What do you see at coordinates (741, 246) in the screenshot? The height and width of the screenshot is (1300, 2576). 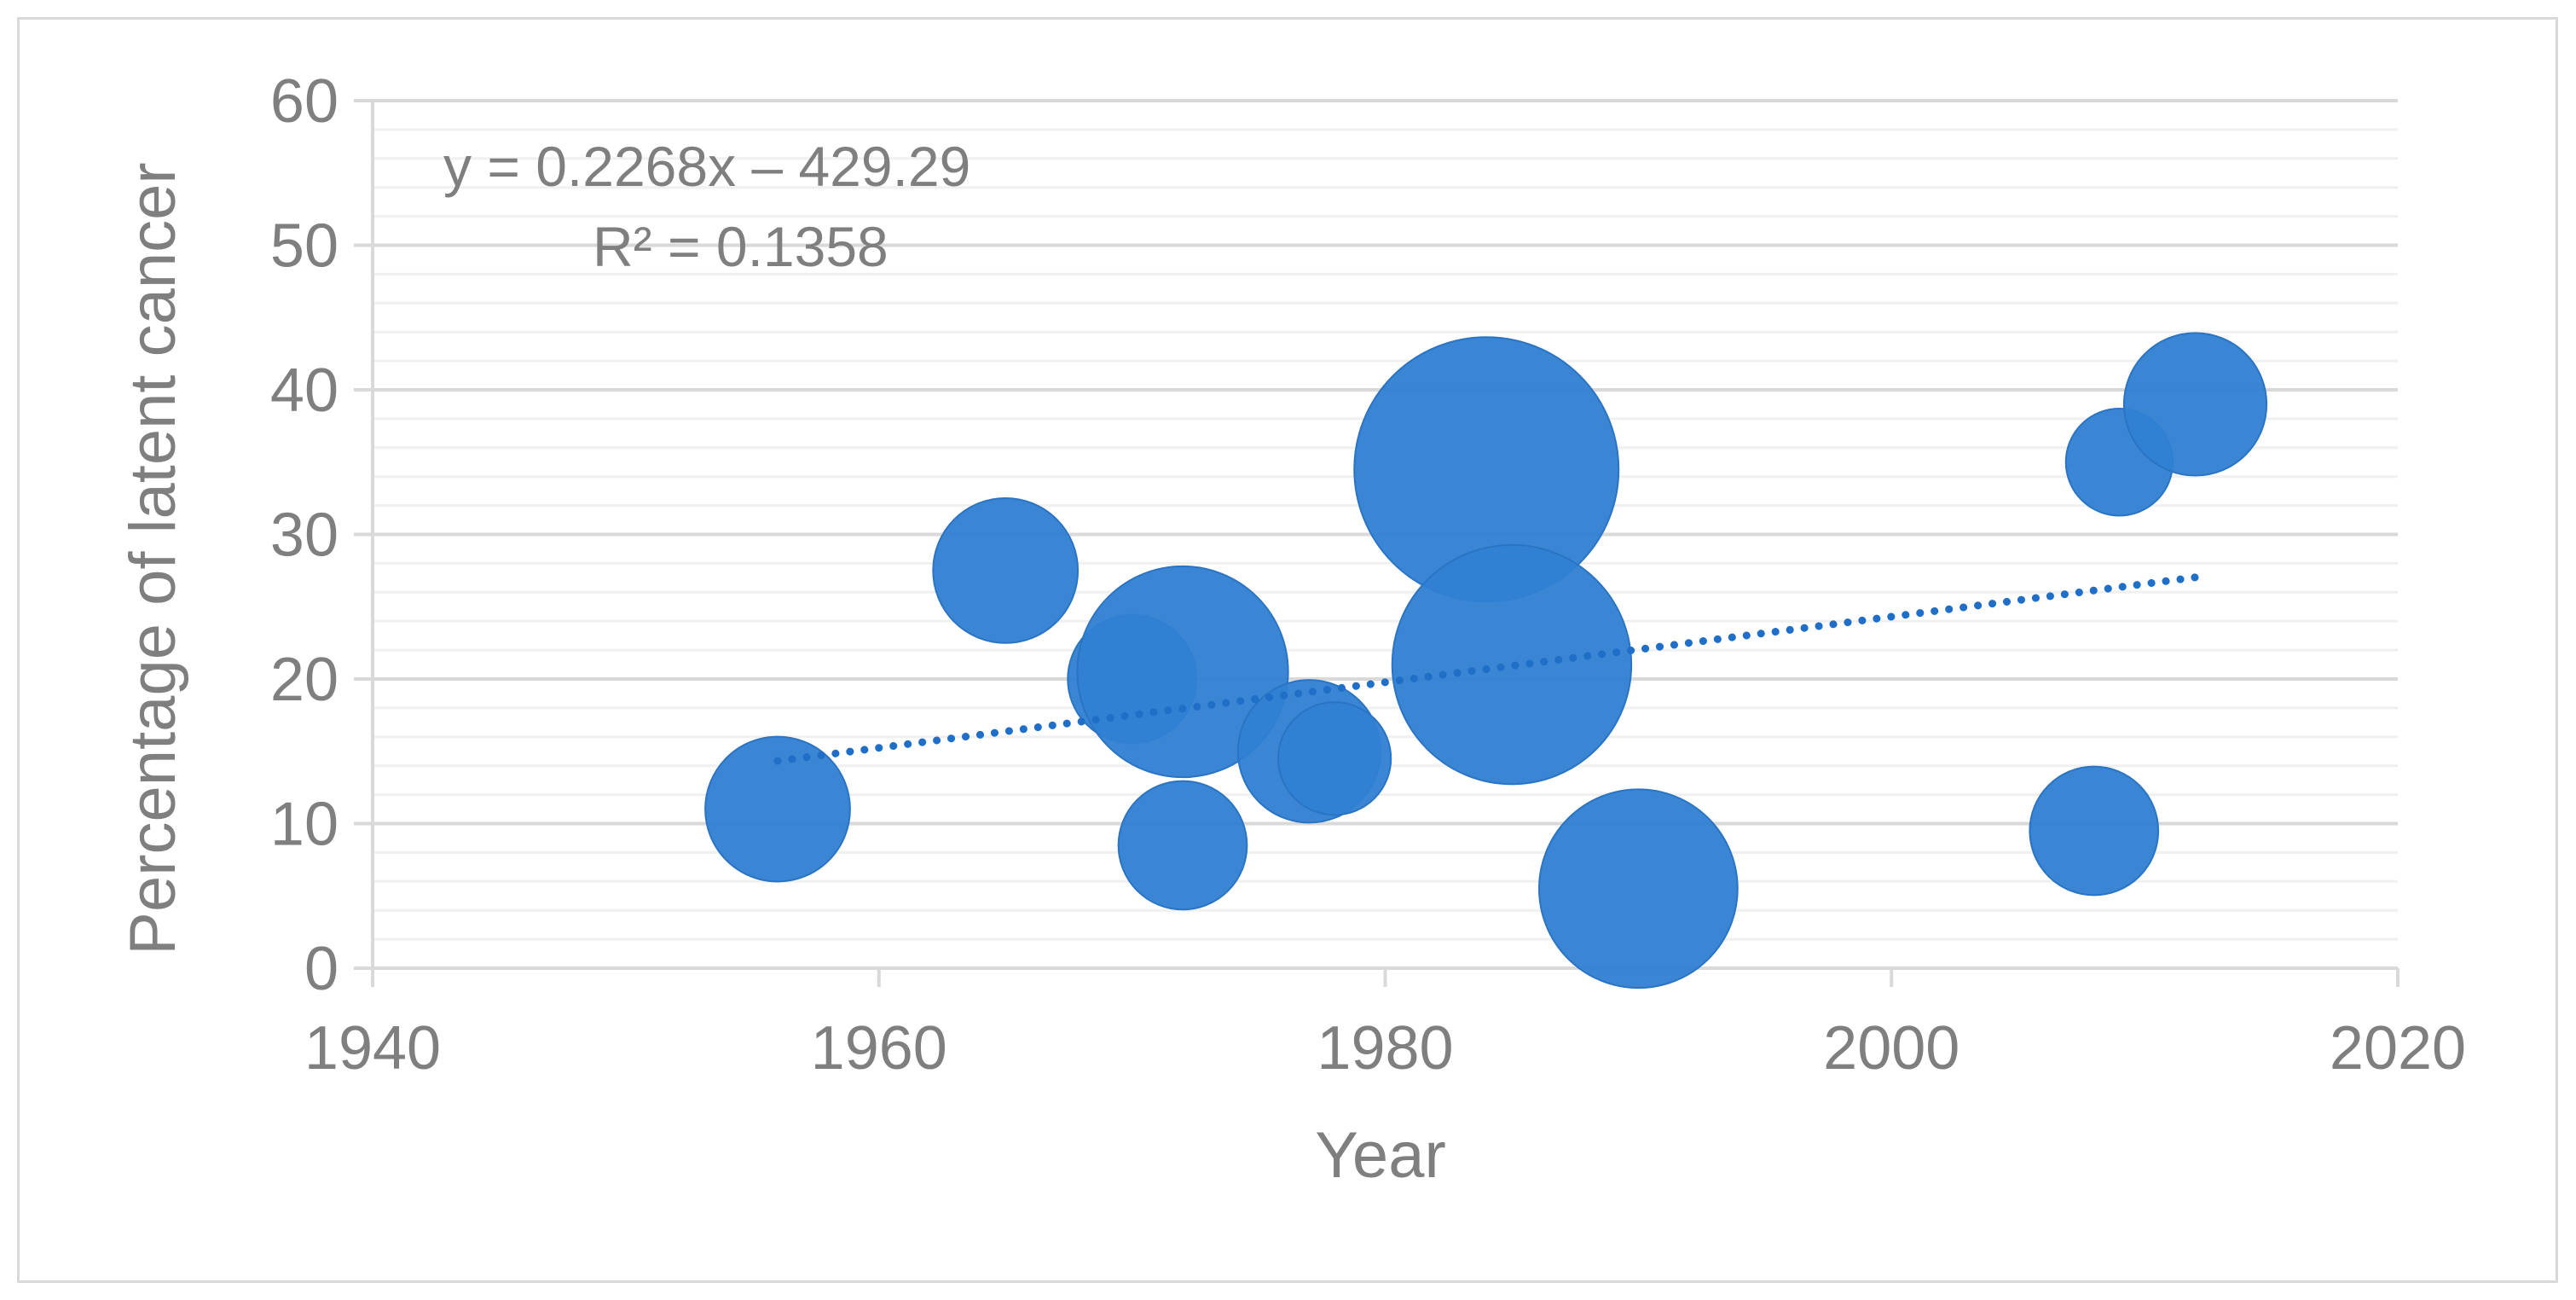 I see `trendline-r-squared: R² = 0.1358` at bounding box center [741, 246].